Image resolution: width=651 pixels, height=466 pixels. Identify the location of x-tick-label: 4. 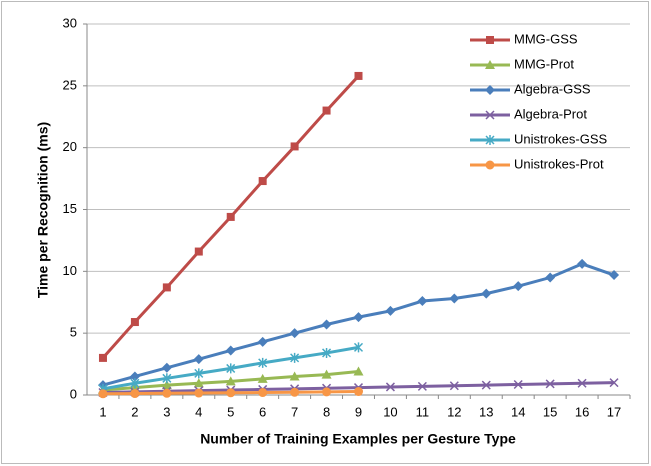
(198, 411).